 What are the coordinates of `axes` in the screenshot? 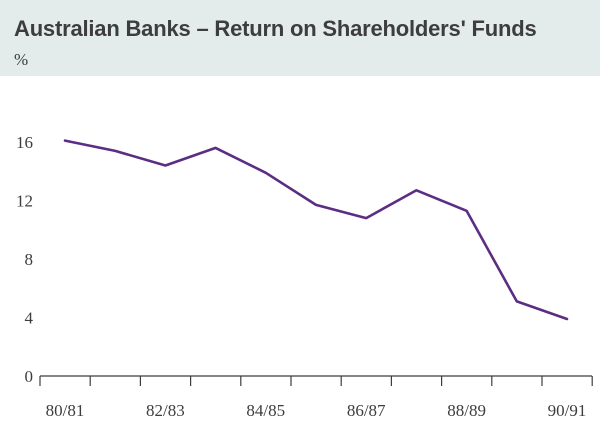 It's located at (316, 380).